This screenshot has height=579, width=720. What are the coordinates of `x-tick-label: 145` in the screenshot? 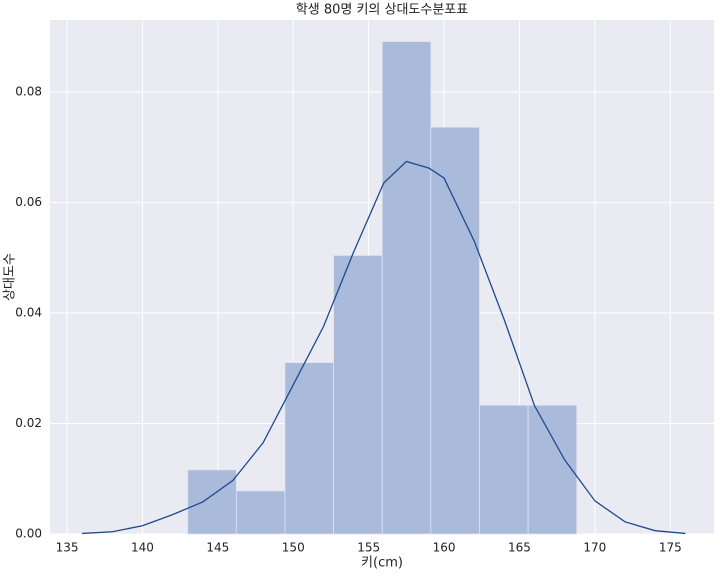 It's located at (217, 548).